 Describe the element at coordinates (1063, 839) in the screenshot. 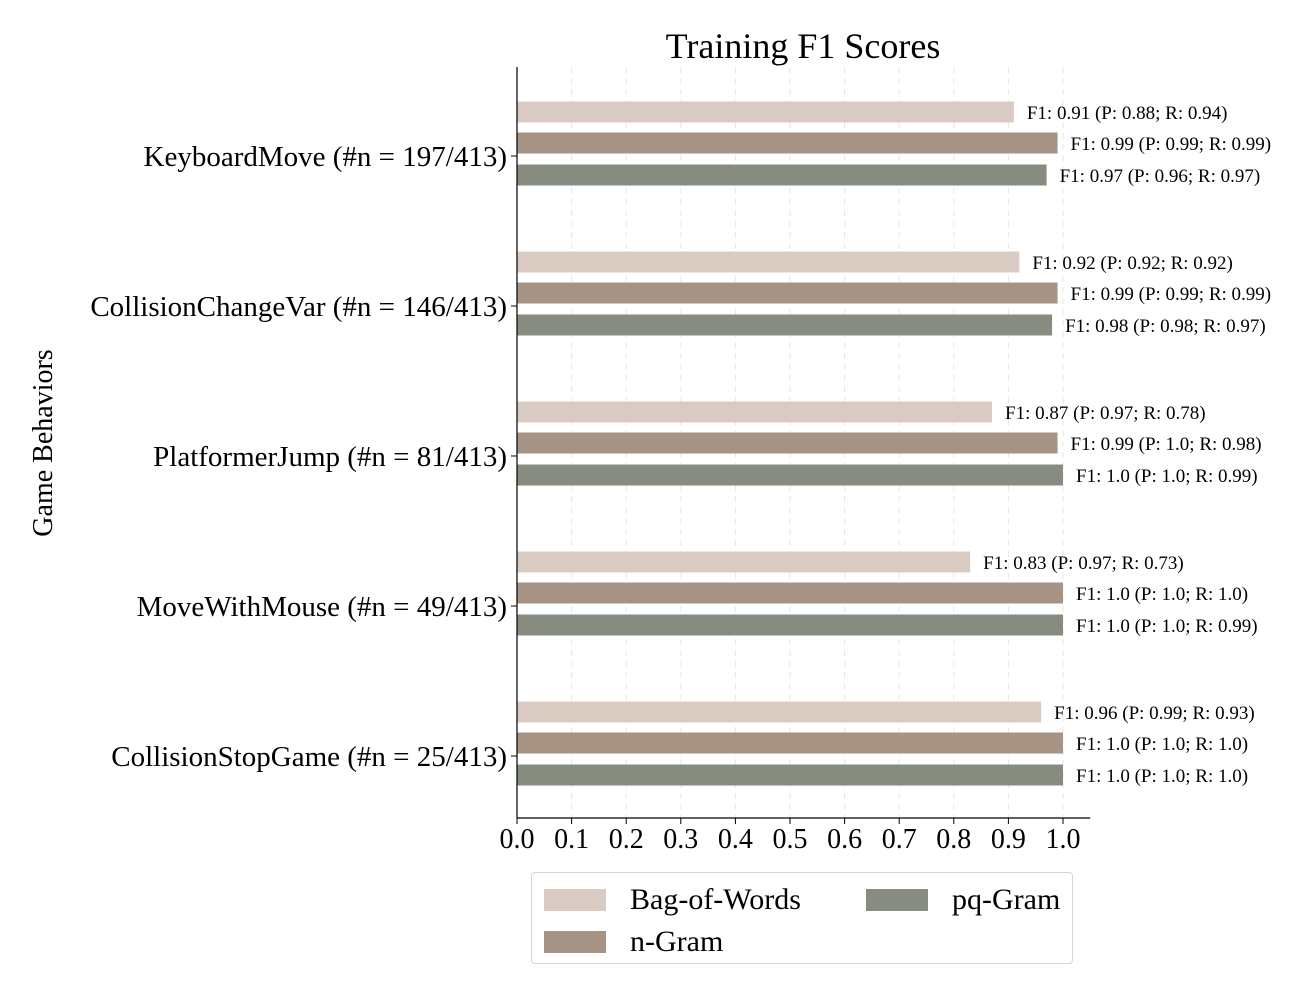

I see `x-tick-label-1.0: 1.0` at that location.